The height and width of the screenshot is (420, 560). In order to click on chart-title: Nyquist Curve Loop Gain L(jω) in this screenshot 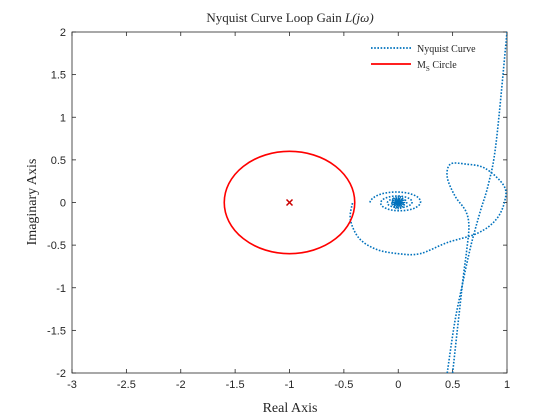, I will do `click(289, 17)`.